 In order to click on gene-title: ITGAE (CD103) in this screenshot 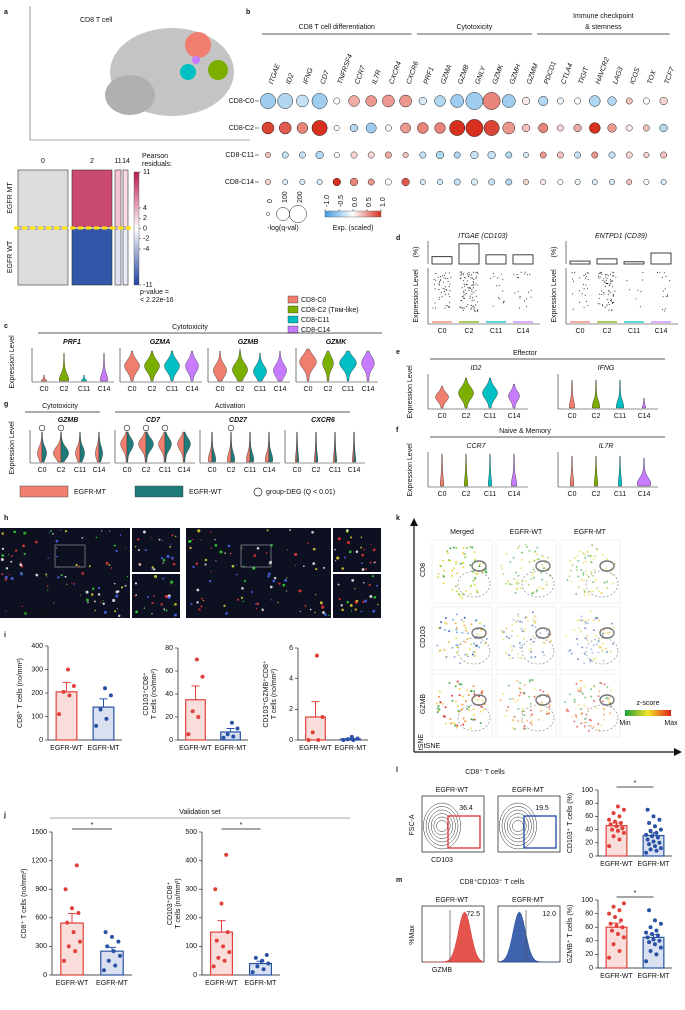, I will do `click(482, 236)`.